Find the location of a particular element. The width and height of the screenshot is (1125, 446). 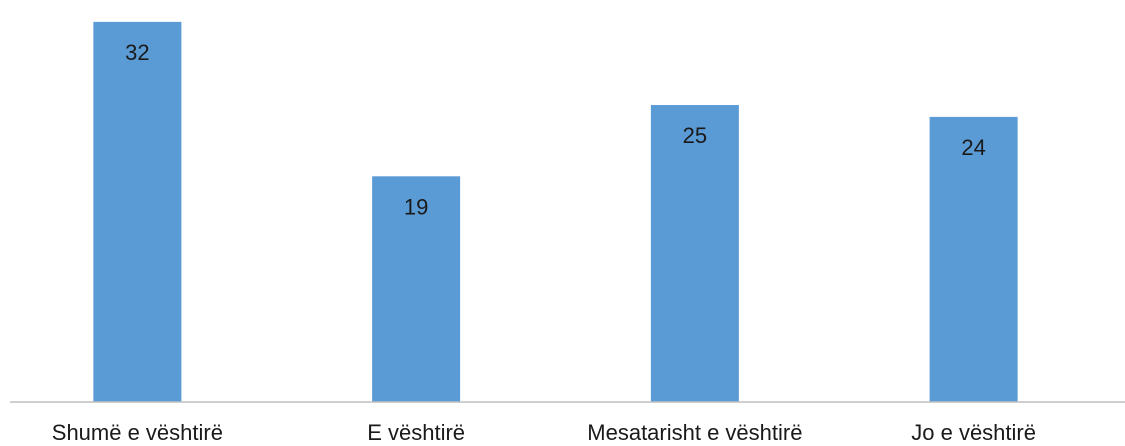

category-label-0: Shumë e vështirë is located at coordinates (137, 432).